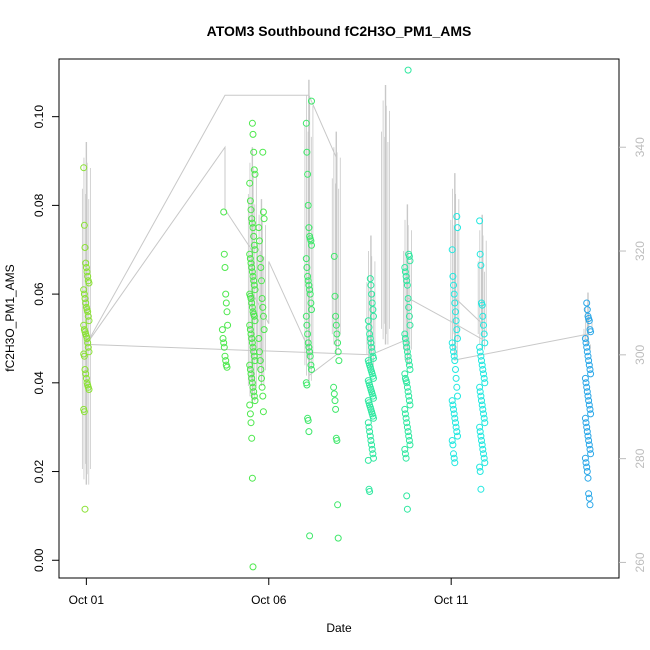 The height and width of the screenshot is (650, 650). I want to click on y-tick-label: 0.08, so click(39, 205).